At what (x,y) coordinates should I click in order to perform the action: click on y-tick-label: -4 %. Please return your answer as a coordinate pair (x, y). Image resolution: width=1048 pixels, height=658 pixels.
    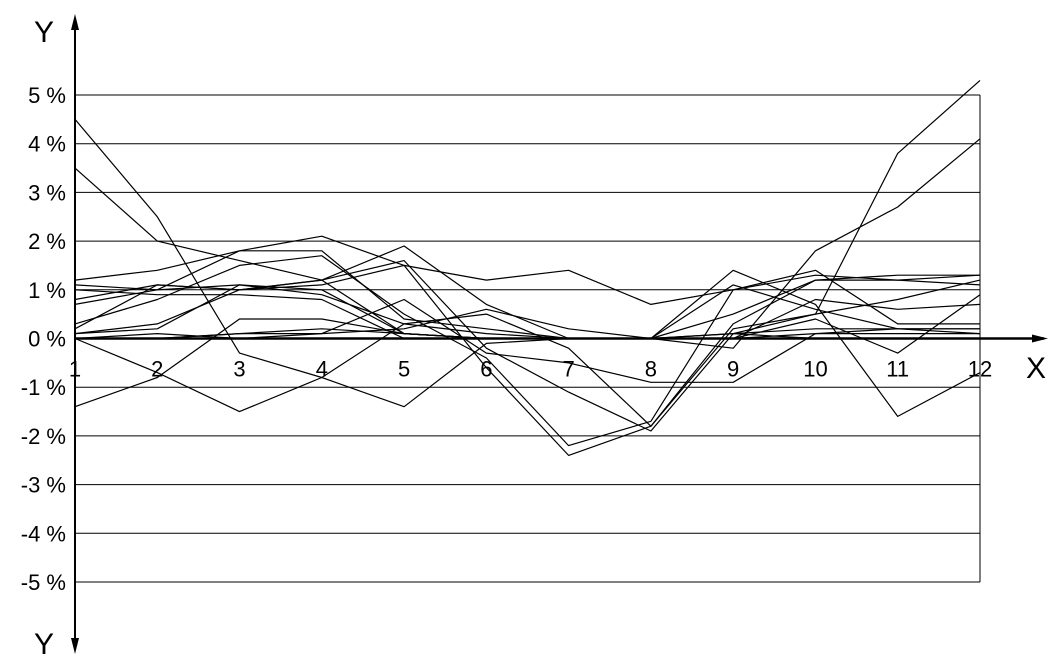
    Looking at the image, I should click on (43, 533).